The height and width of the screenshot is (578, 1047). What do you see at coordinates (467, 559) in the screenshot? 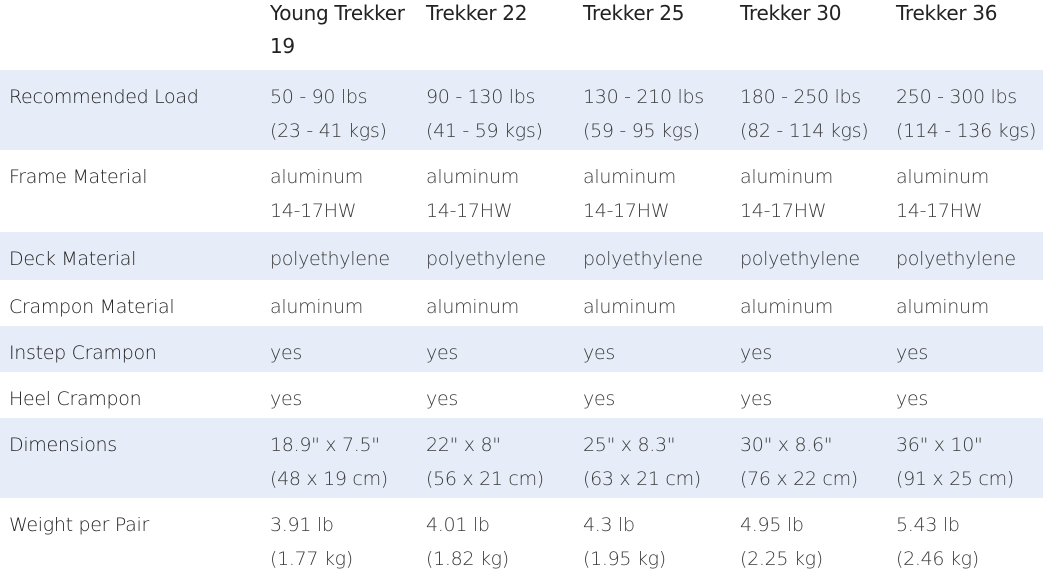
I see `cell-line: (1.82 kg)` at bounding box center [467, 559].